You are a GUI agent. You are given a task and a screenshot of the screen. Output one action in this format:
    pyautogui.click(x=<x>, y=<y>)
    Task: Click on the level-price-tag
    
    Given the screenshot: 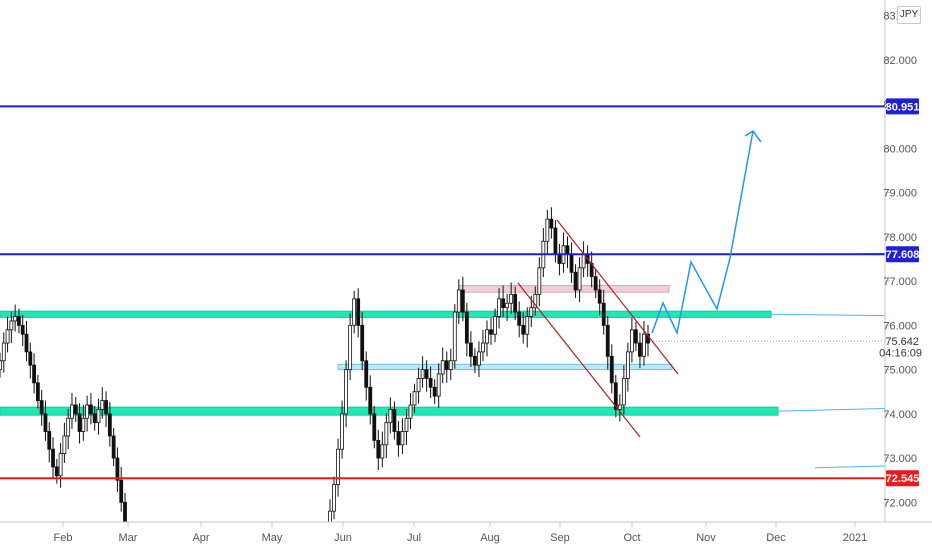 What is the action you would take?
    pyautogui.click(x=902, y=478)
    